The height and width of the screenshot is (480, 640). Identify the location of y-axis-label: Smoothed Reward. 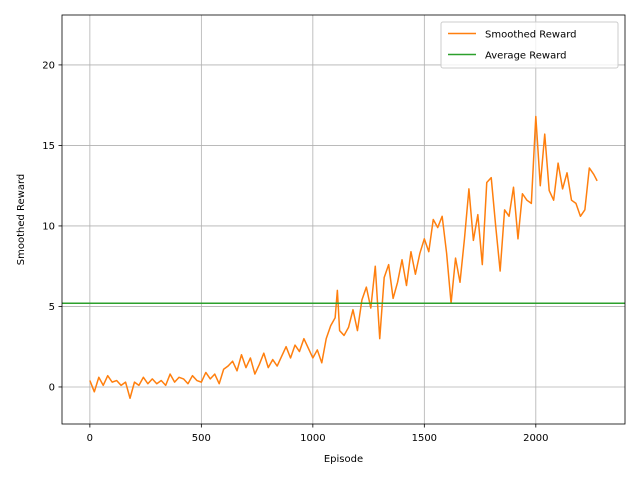
(21, 220).